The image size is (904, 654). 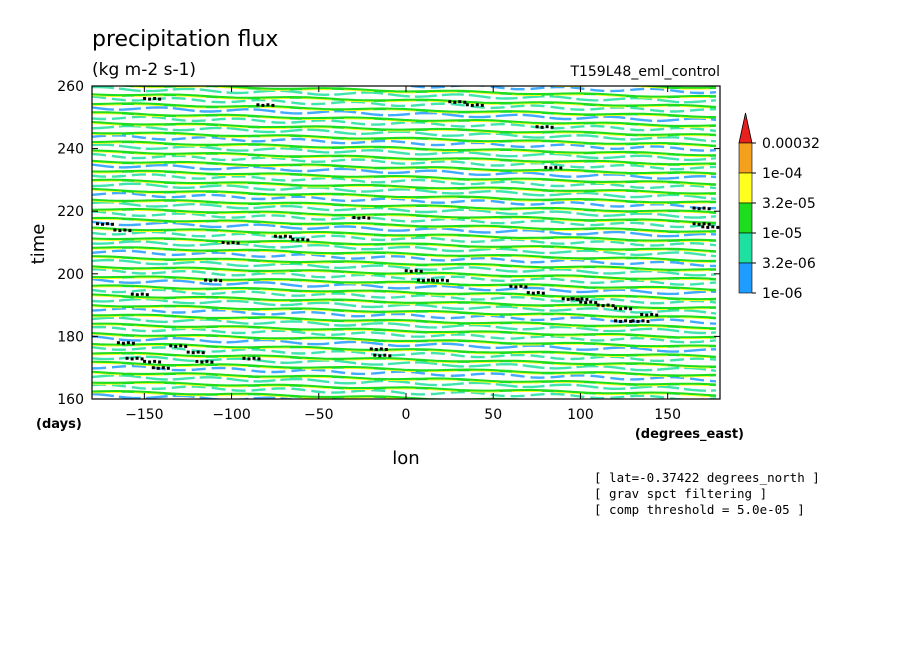 I want to click on legend-label: 1e-06, so click(x=782, y=294).